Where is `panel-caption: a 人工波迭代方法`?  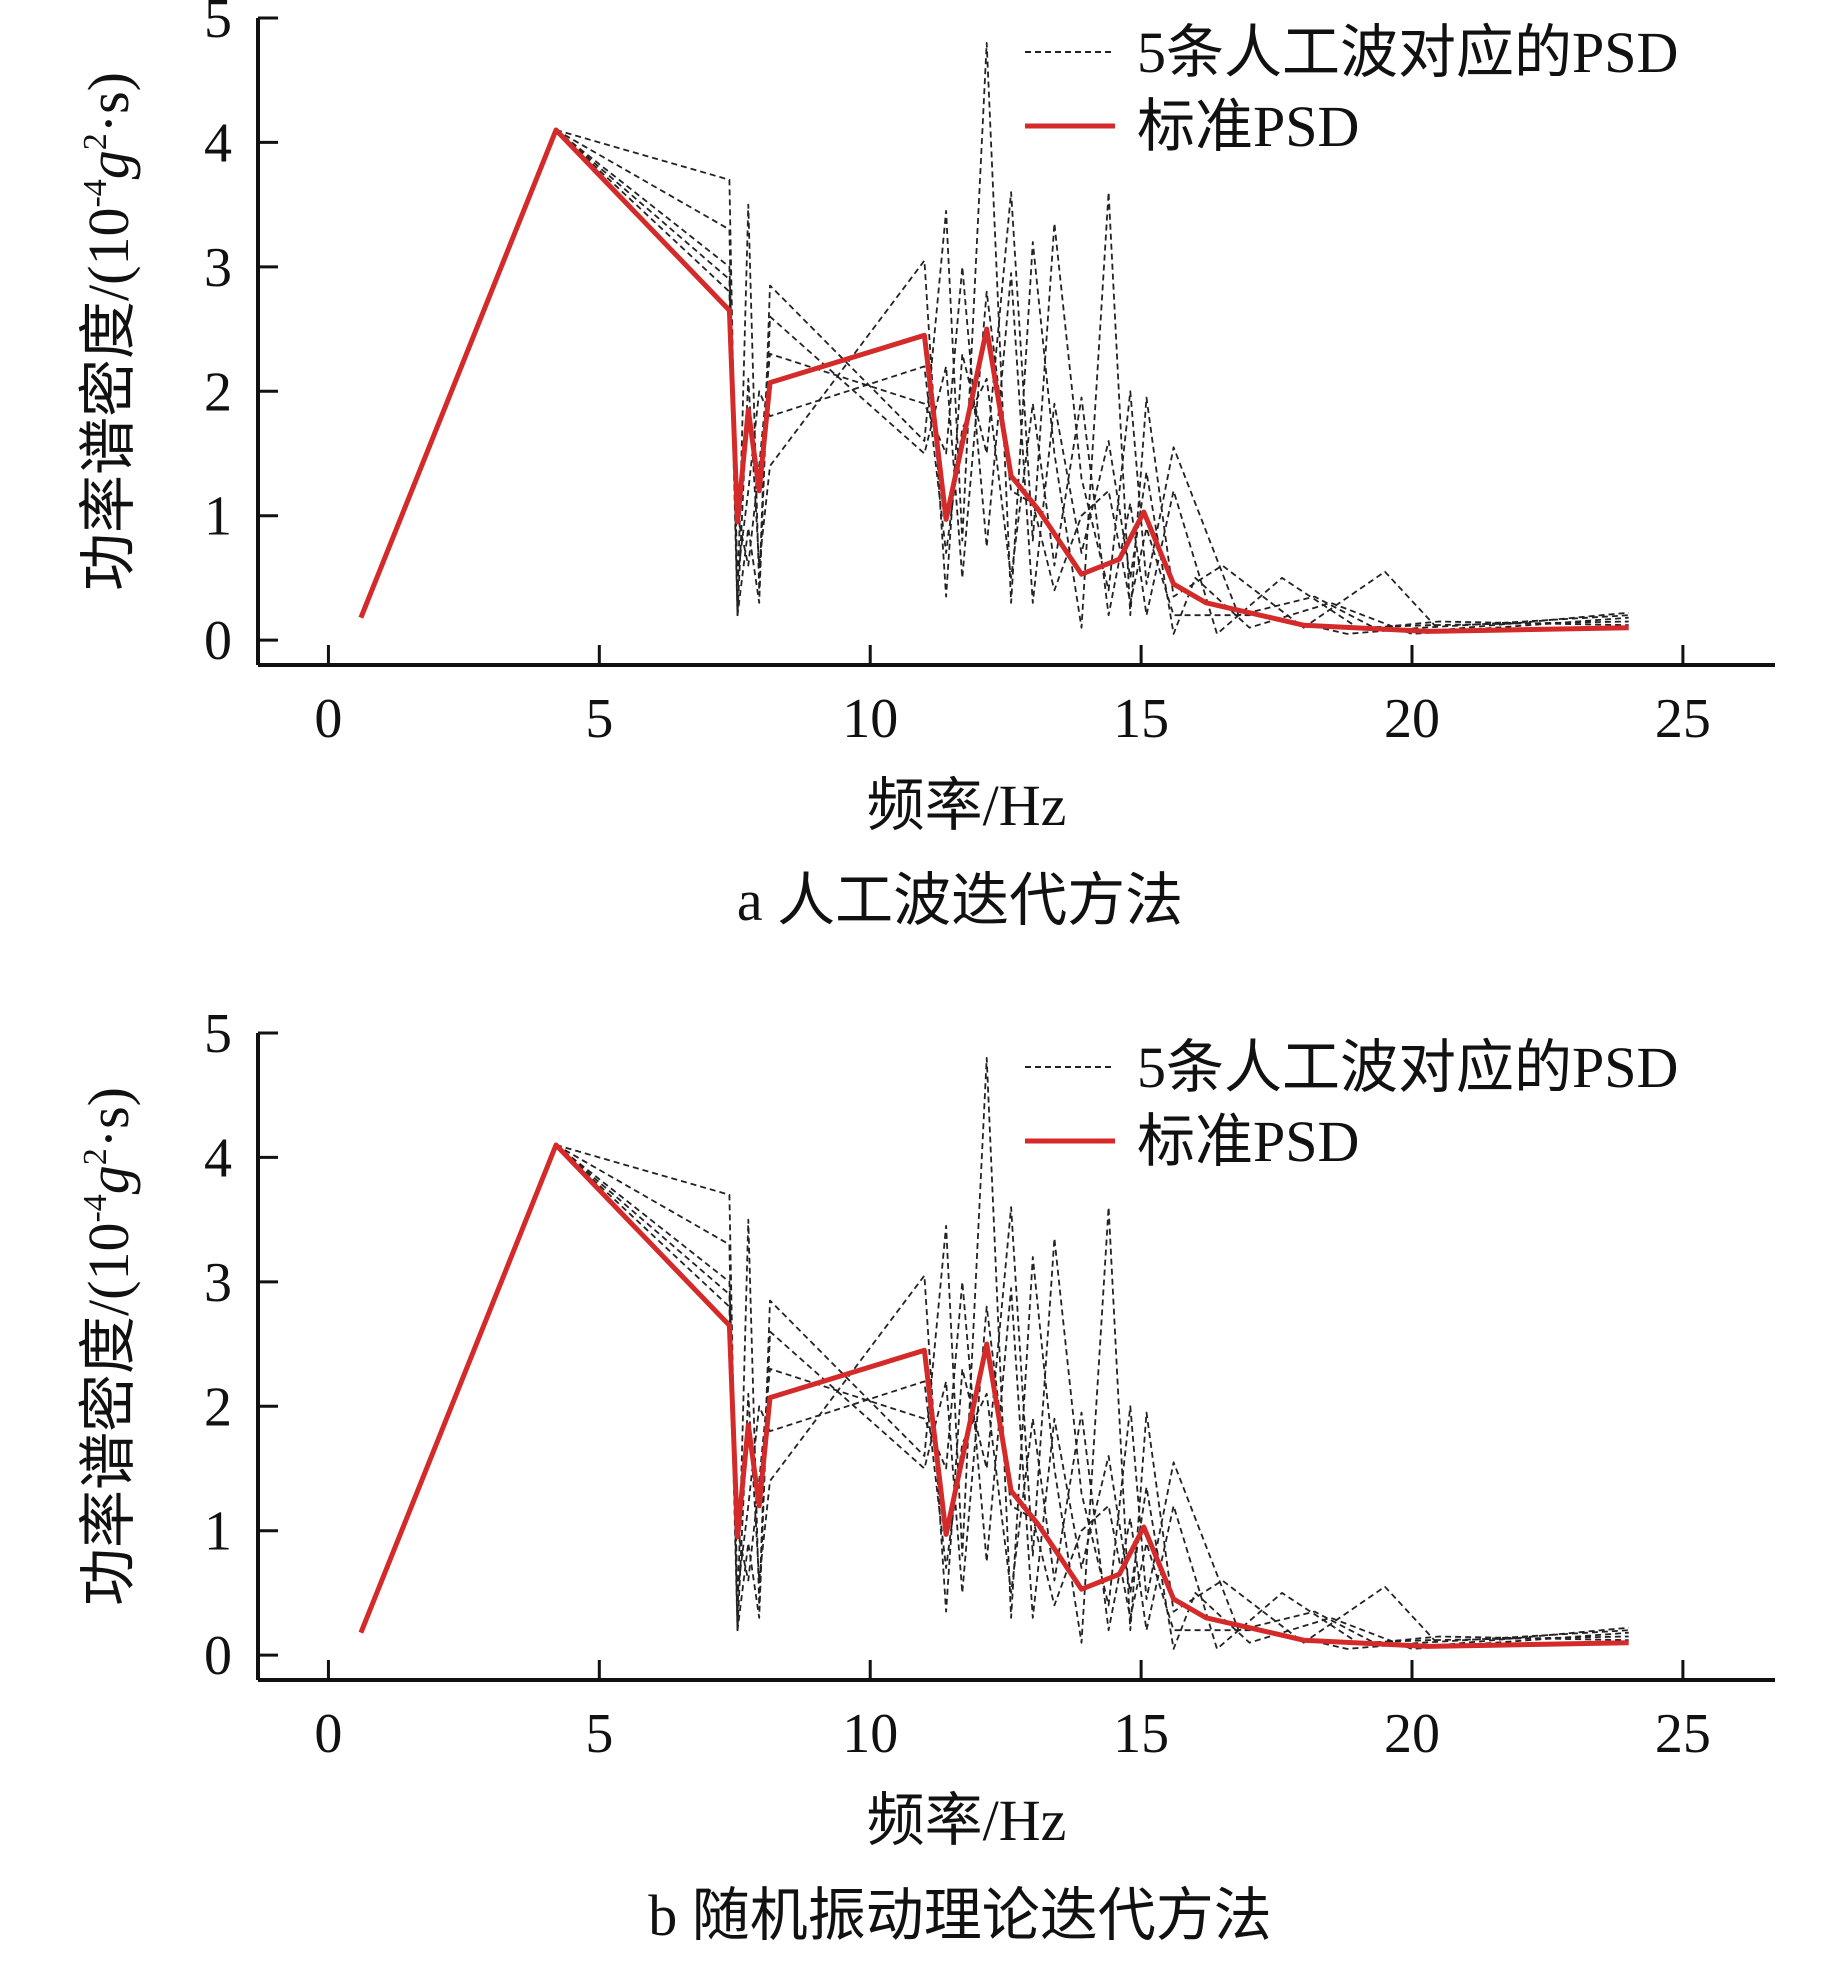 panel-caption: a 人工波迭代方法 is located at coordinates (960, 900).